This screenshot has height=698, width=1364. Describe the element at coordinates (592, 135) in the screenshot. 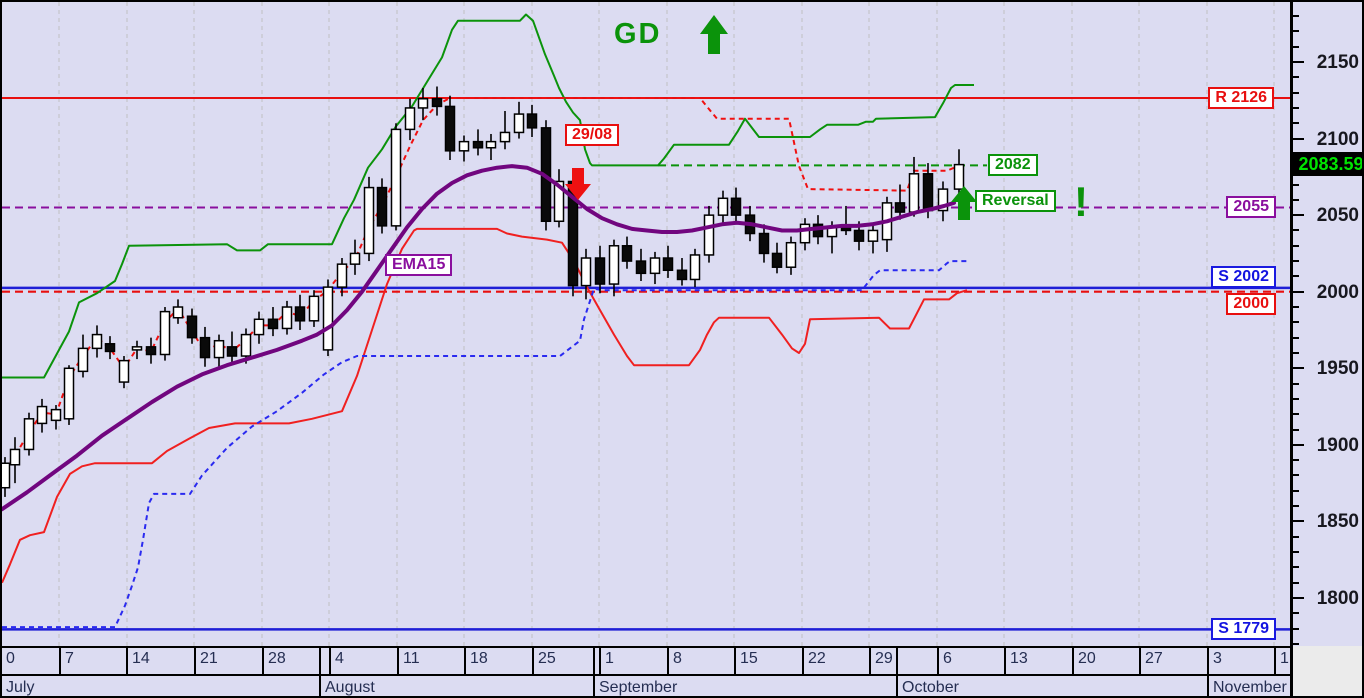

I see `event-date-tag: 29/08` at that location.